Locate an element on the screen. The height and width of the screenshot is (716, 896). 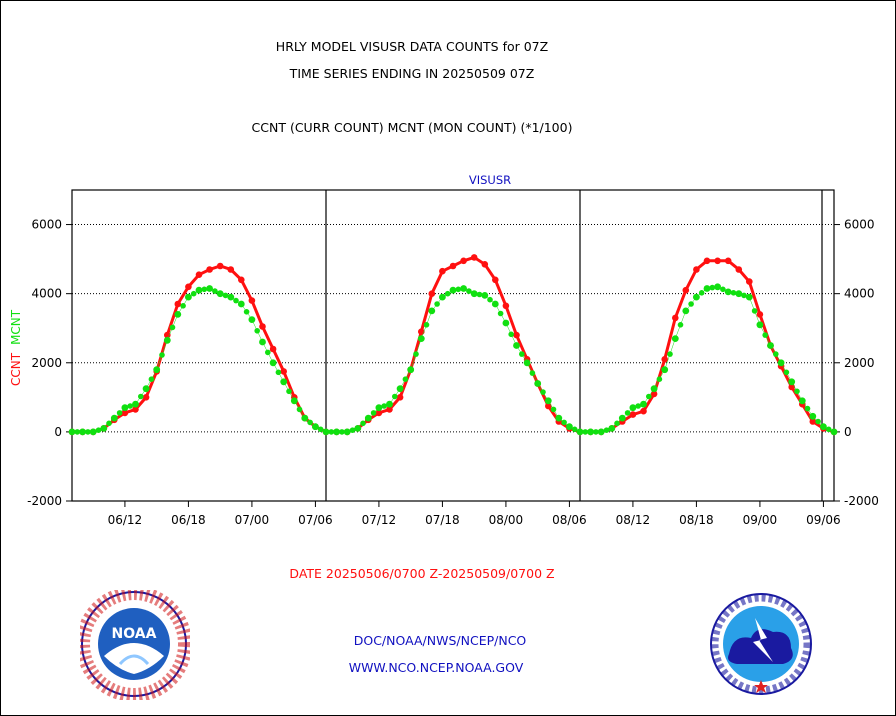
x-tick-label-6: 08/00 is located at coordinates (506, 520).